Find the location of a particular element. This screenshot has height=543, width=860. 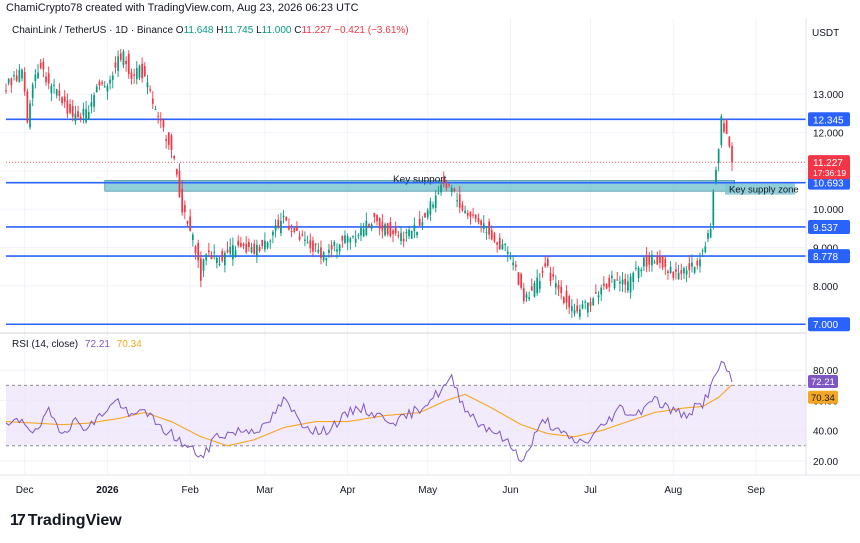

rsi-value: 72.21 is located at coordinates (97, 344).